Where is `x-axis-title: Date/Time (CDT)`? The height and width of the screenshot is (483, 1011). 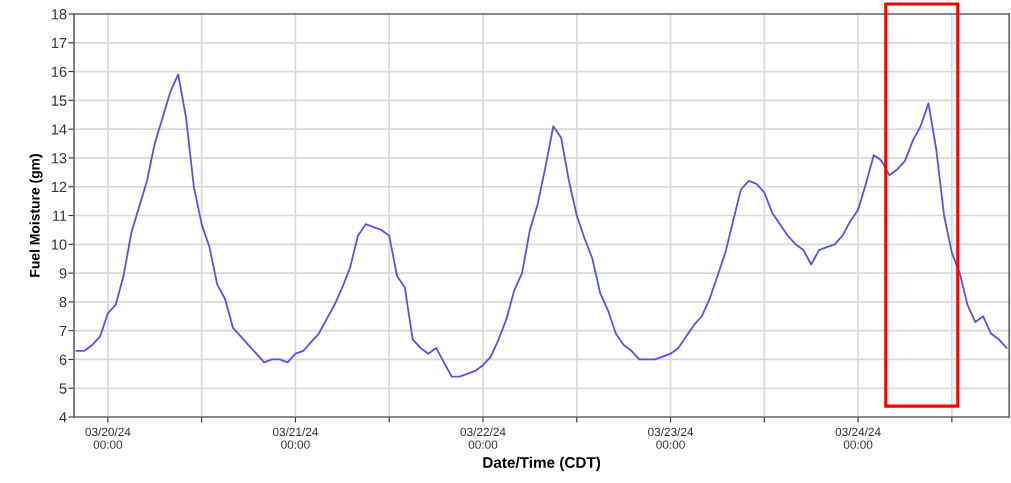 x-axis-title: Date/Time (CDT) is located at coordinates (542, 463).